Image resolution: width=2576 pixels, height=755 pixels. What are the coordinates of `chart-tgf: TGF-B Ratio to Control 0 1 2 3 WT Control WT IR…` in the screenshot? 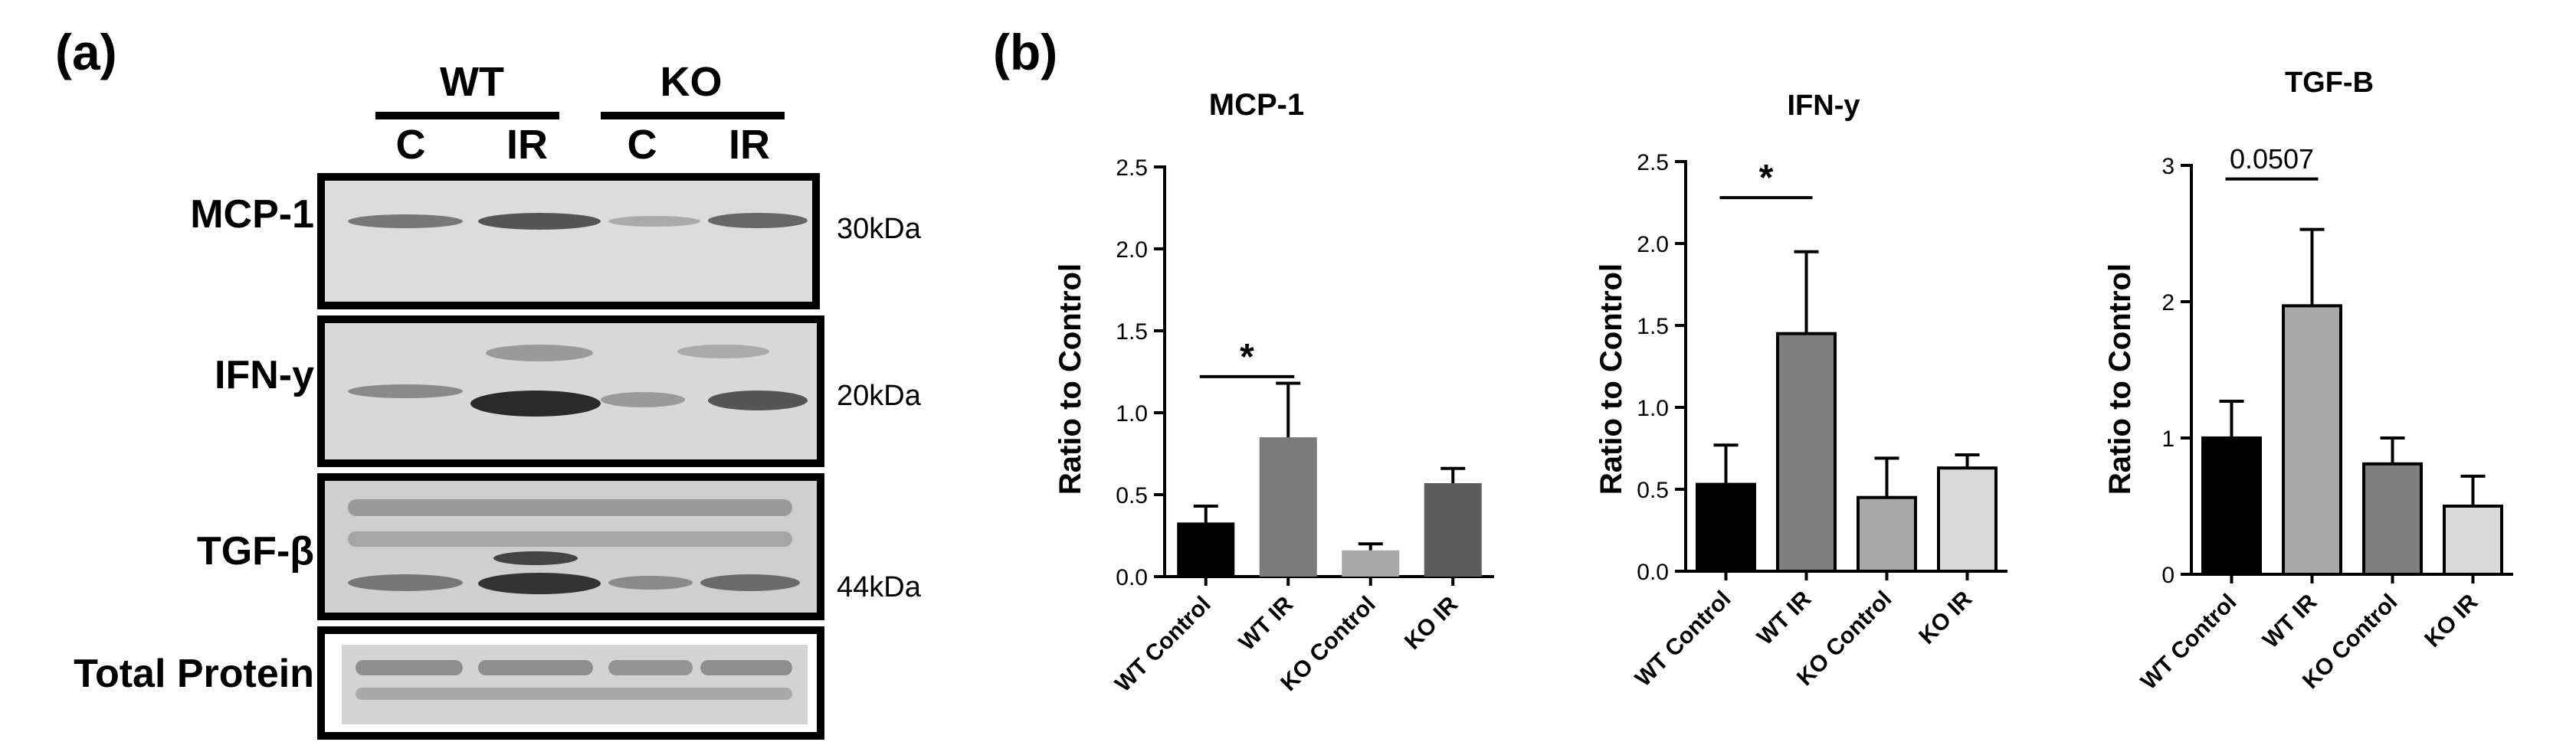 It's located at (2308, 381).